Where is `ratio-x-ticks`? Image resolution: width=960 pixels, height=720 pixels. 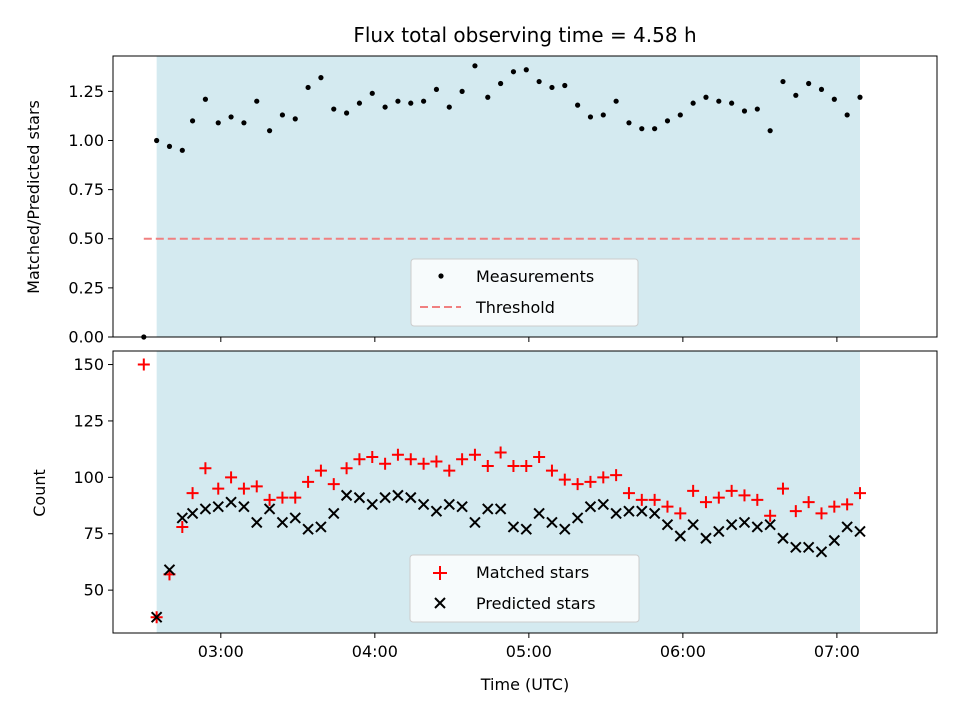
ratio-x-ticks is located at coordinates (529, 339).